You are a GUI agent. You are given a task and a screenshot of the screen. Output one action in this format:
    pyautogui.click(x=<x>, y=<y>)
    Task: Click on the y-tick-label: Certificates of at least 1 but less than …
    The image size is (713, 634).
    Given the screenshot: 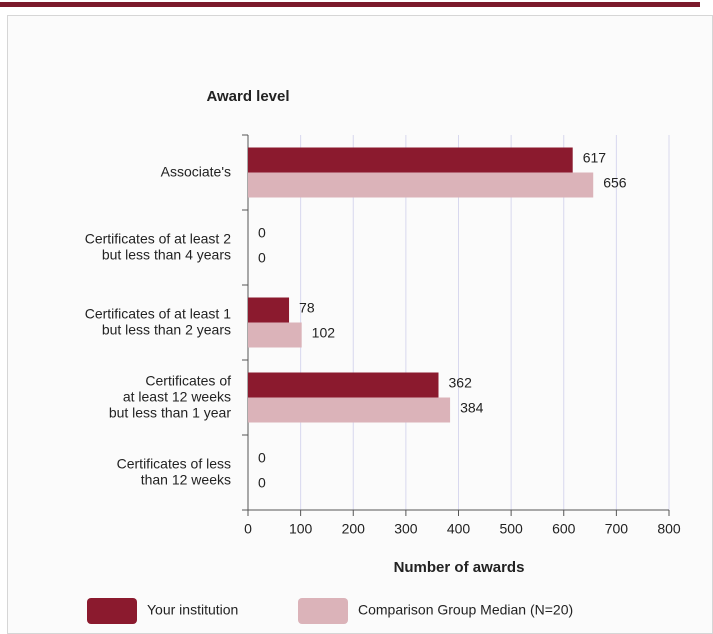 What is the action you would take?
    pyautogui.click(x=158, y=321)
    